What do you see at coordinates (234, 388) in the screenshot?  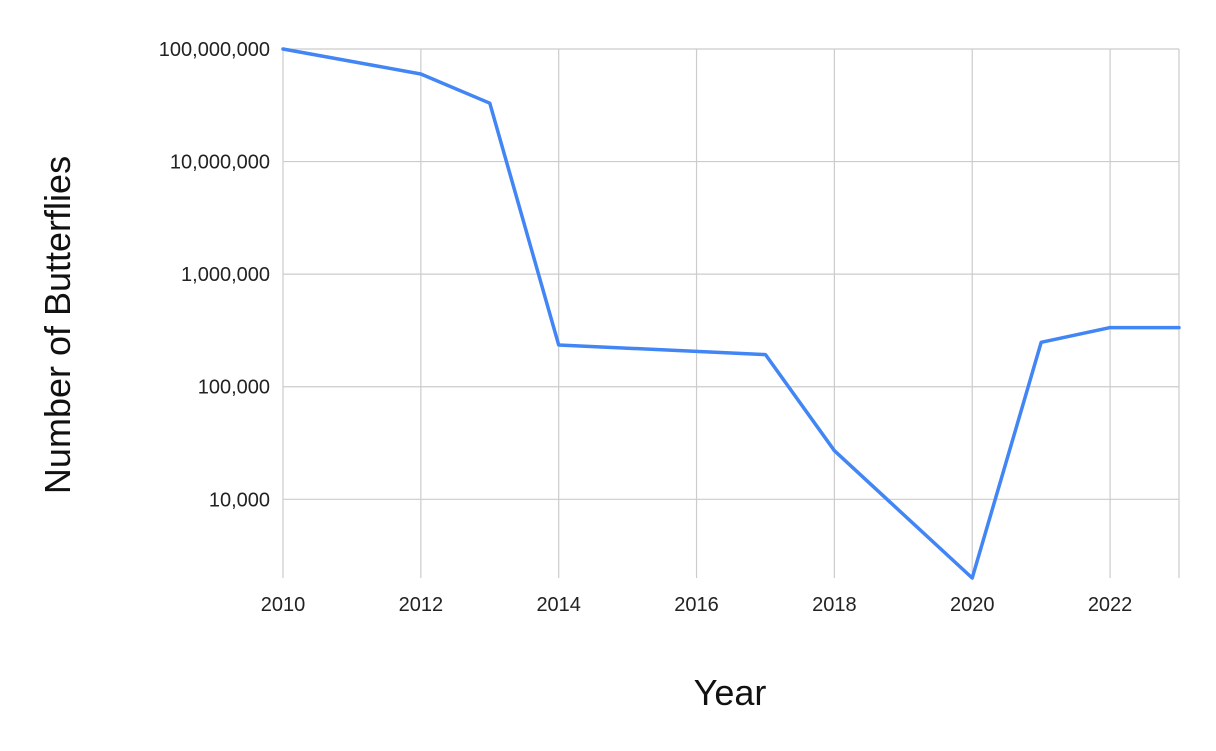 I see `y-tick-label: 100,000` at bounding box center [234, 388].